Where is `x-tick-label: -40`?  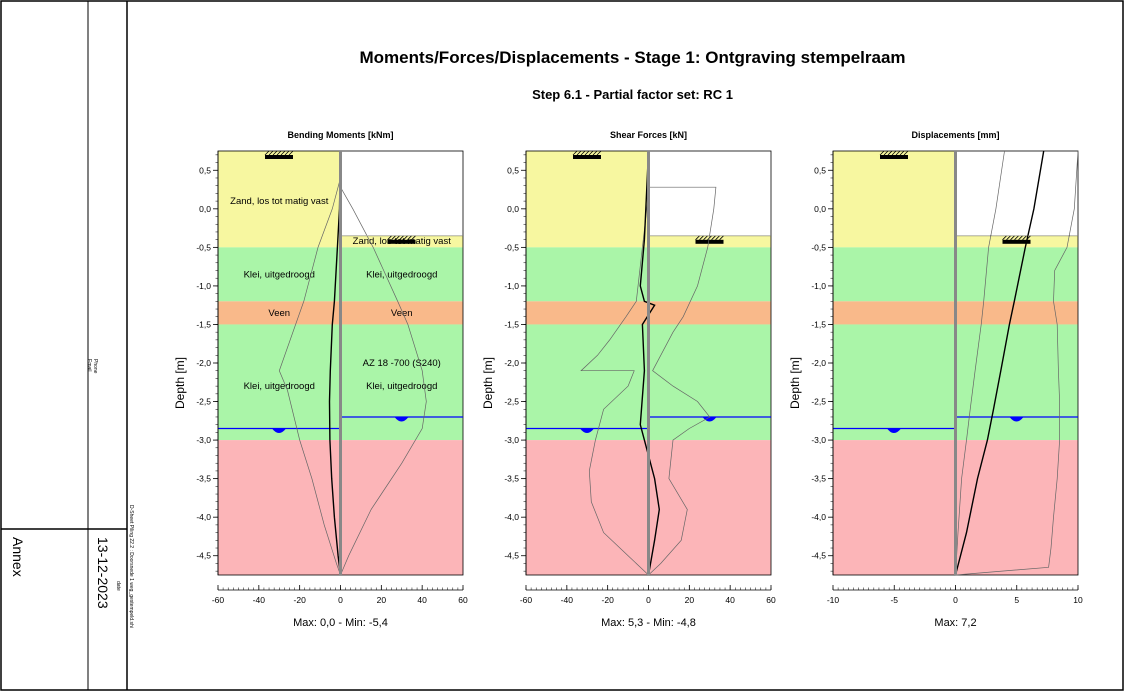
x-tick-label: -40 is located at coordinates (567, 600).